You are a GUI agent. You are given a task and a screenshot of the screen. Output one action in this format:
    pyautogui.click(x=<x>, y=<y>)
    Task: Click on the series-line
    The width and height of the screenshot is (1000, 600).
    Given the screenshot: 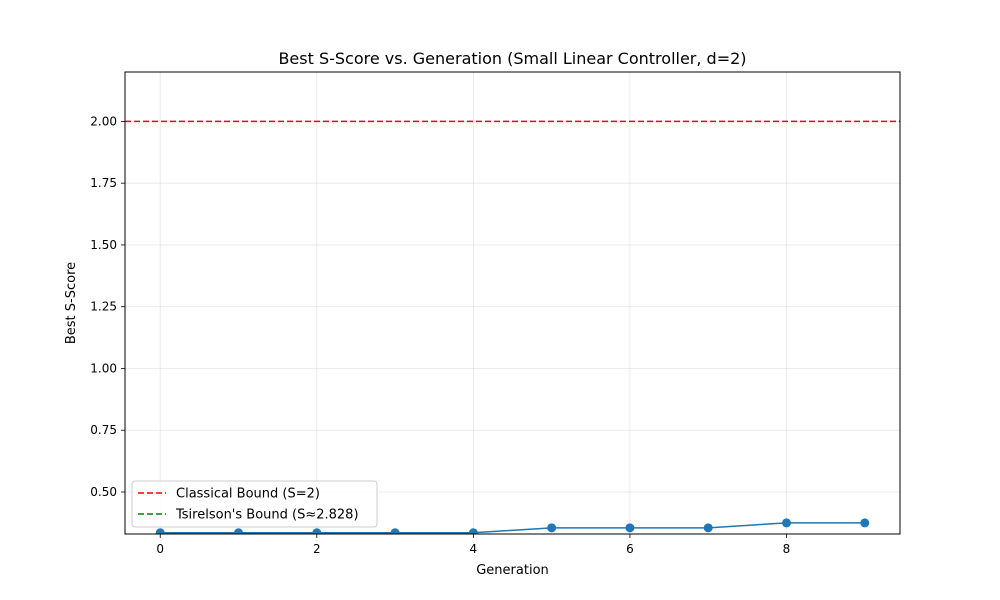 What is the action you would take?
    pyautogui.click(x=512, y=528)
    